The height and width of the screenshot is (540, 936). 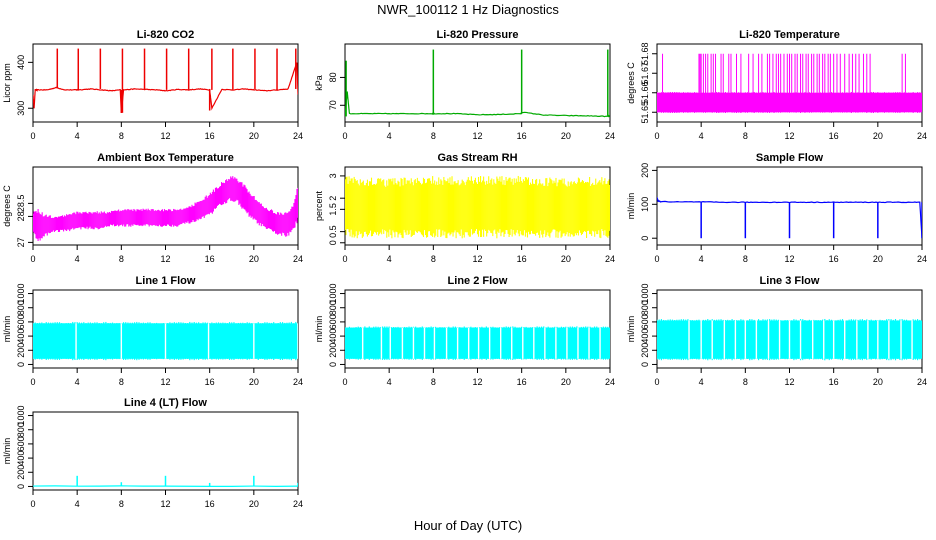 I want to click on y-tick-label: 51.65, so click(x=645, y=112).